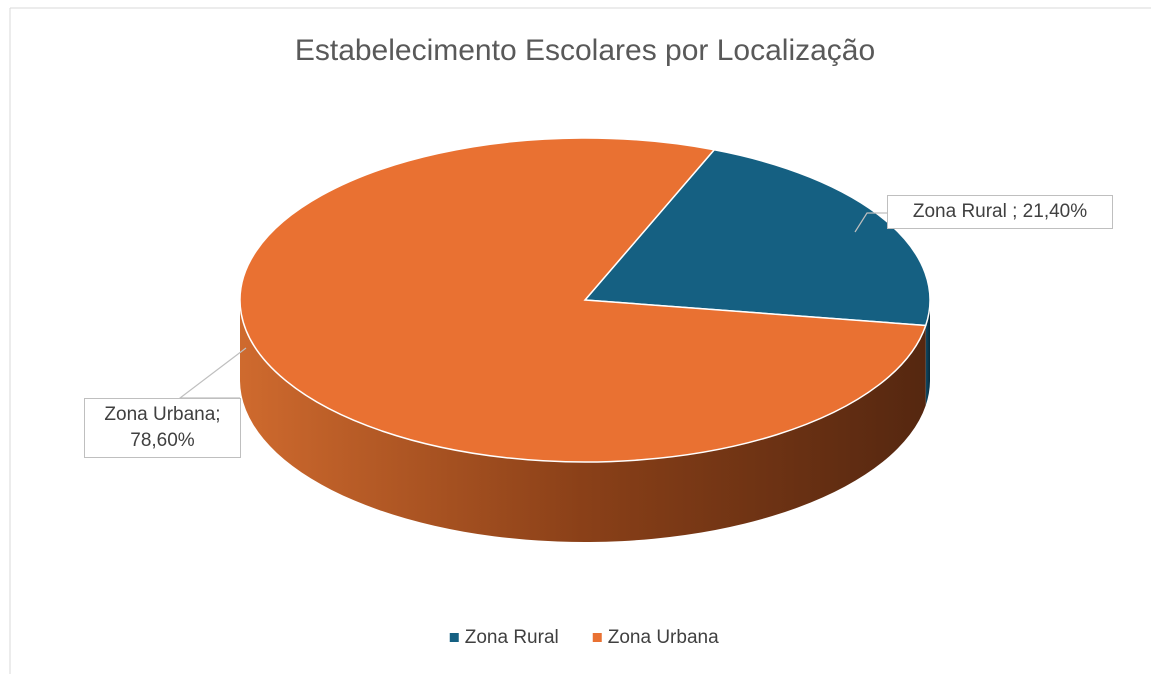 Image resolution: width=1151 pixels, height=674 pixels. What do you see at coordinates (757, 237) in the screenshot?
I see `pie-slice` at bounding box center [757, 237].